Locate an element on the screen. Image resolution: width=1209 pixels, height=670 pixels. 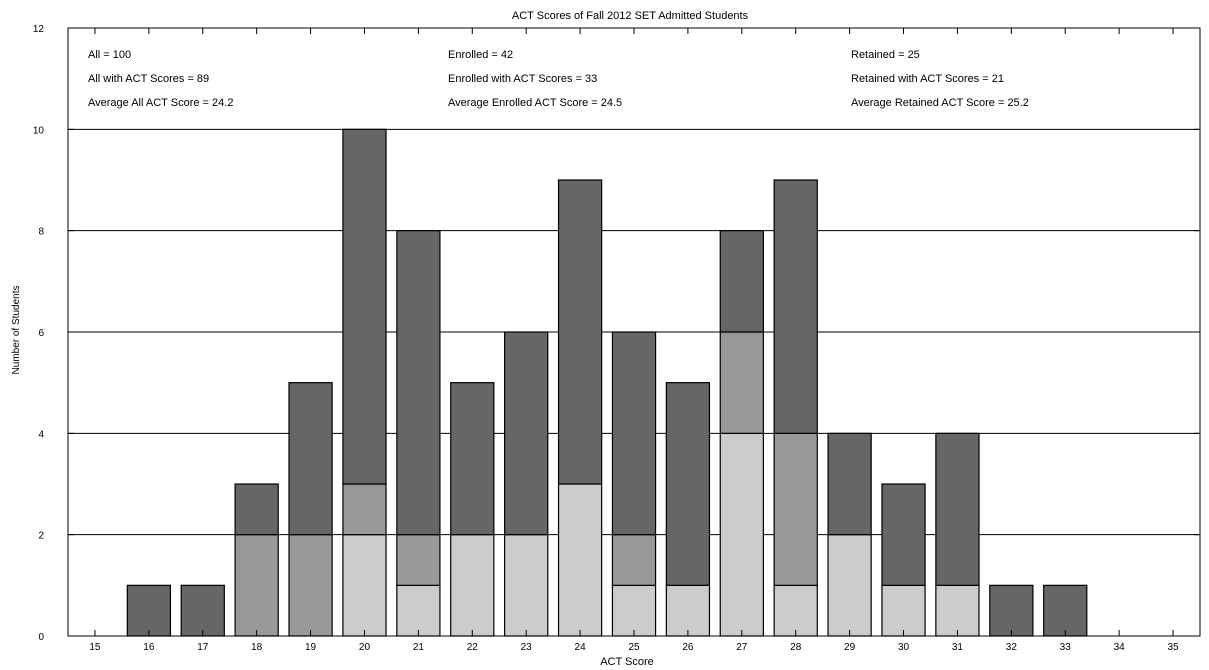
x-tick-label-26: 26 is located at coordinates (688, 647).